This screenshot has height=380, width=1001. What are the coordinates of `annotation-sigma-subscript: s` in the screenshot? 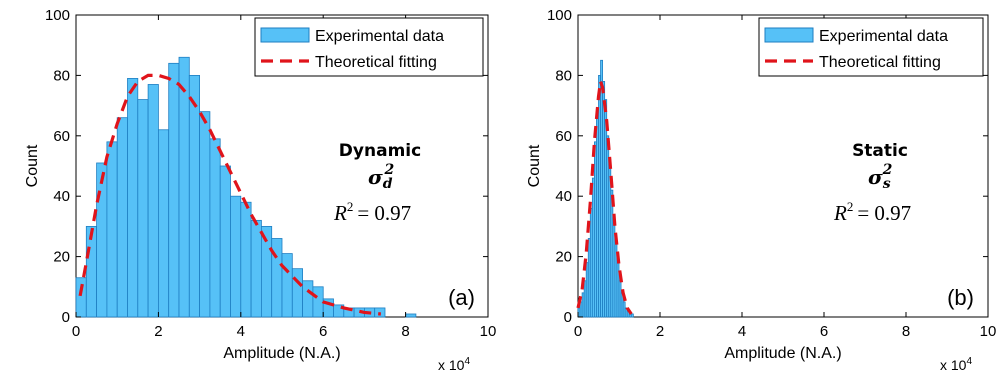 It's located at (887, 184).